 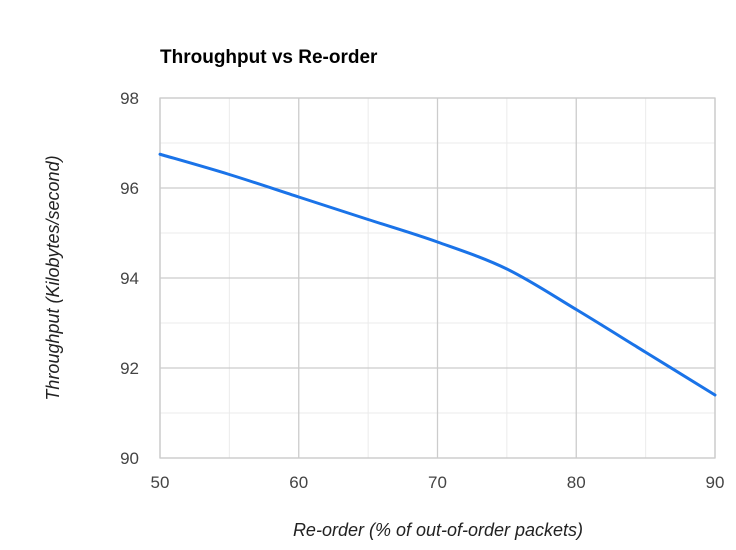 I want to click on y-tick-label: 94, so click(x=129, y=278).